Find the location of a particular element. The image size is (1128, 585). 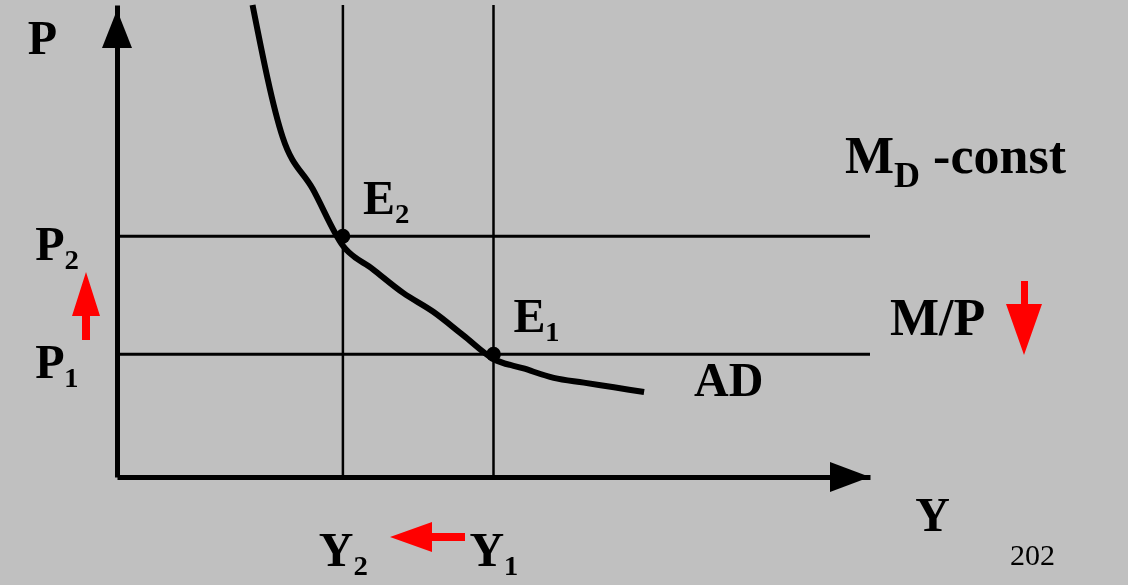

annotation: E₂ is located at coordinates (386, 198).